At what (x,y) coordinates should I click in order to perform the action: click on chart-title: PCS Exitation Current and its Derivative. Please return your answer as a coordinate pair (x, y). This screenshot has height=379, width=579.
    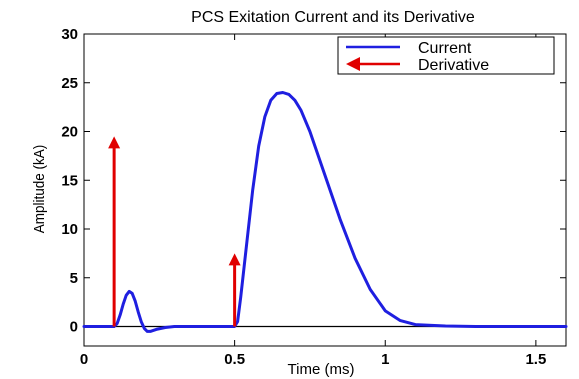
    Looking at the image, I should click on (333, 17).